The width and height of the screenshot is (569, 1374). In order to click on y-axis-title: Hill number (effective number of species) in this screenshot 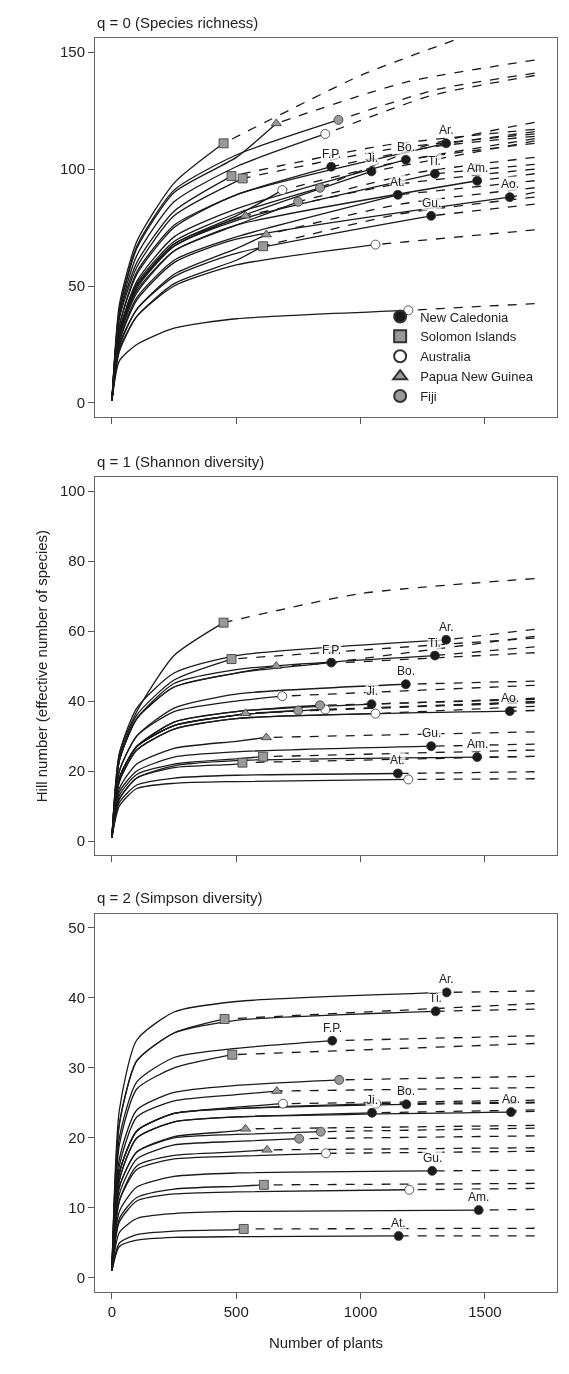, I will do `click(42, 666)`.